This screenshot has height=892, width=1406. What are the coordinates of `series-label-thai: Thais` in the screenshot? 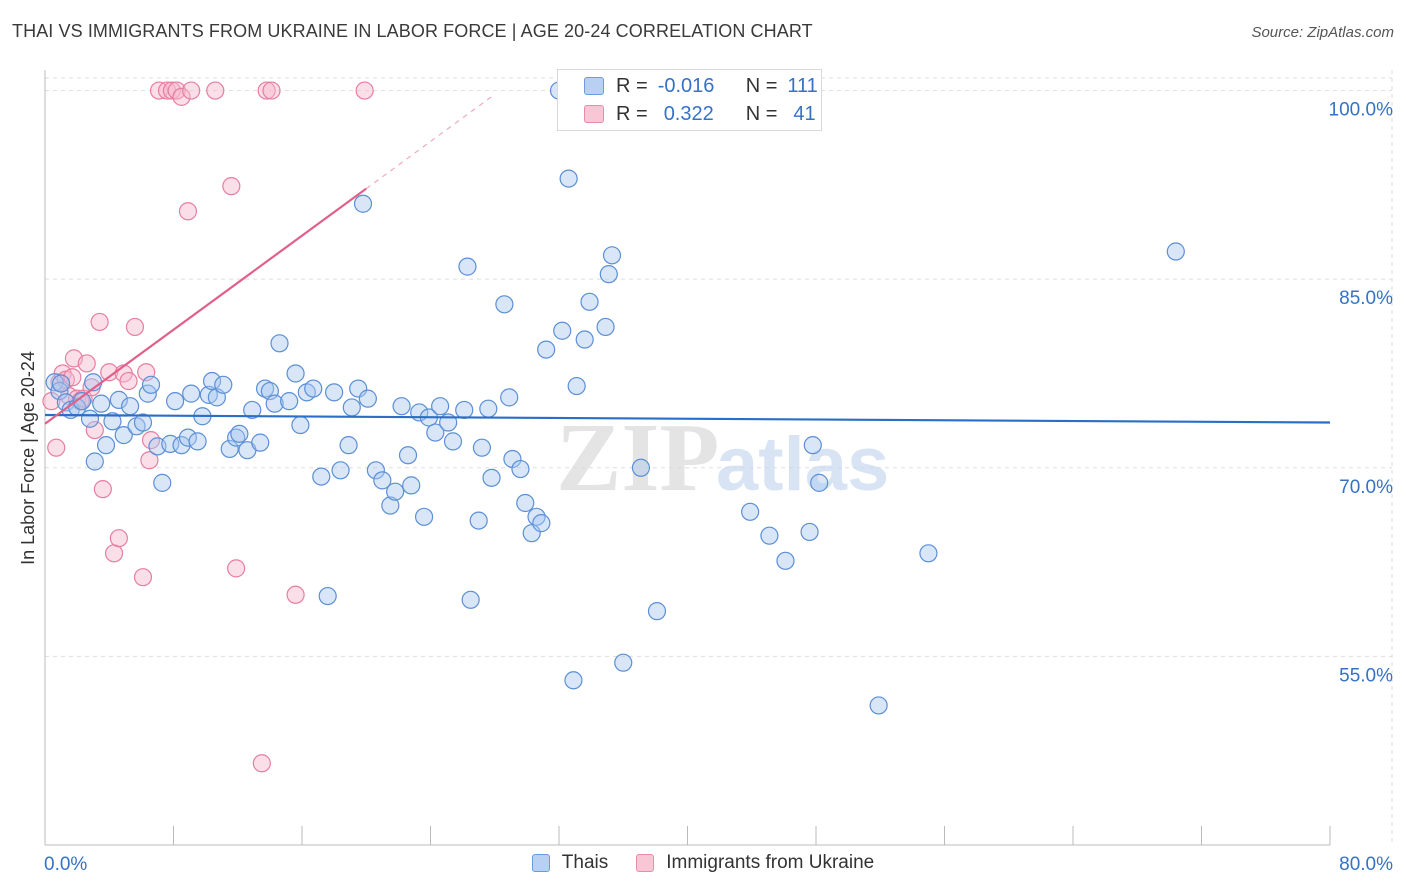 It's located at (585, 862).